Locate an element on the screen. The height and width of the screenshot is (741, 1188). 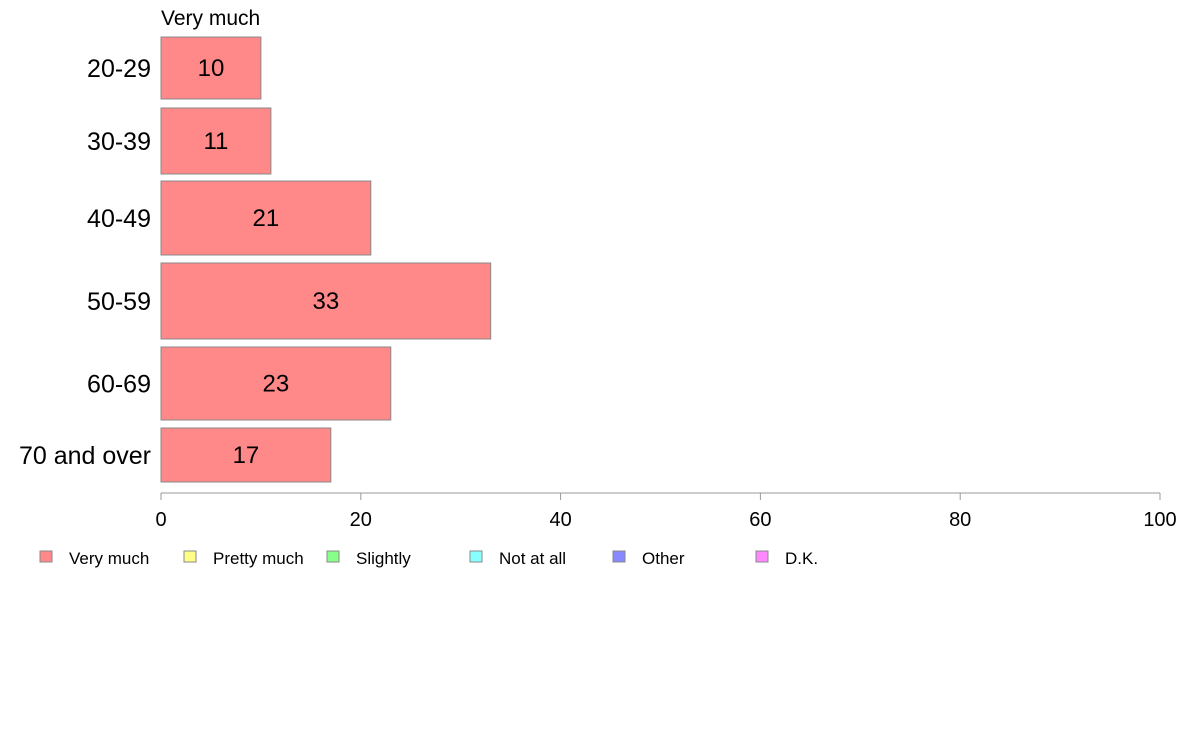
tick-label: 60 is located at coordinates (760, 520).